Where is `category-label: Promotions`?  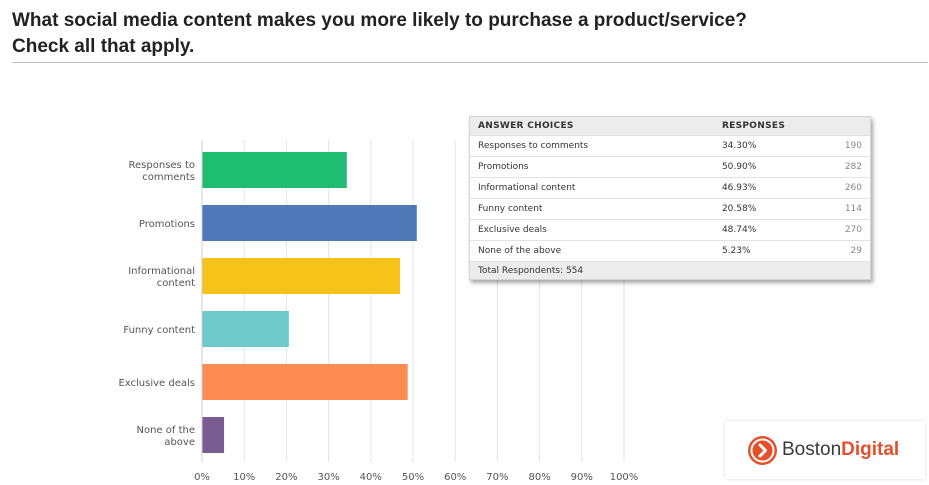 category-label: Promotions is located at coordinates (167, 224).